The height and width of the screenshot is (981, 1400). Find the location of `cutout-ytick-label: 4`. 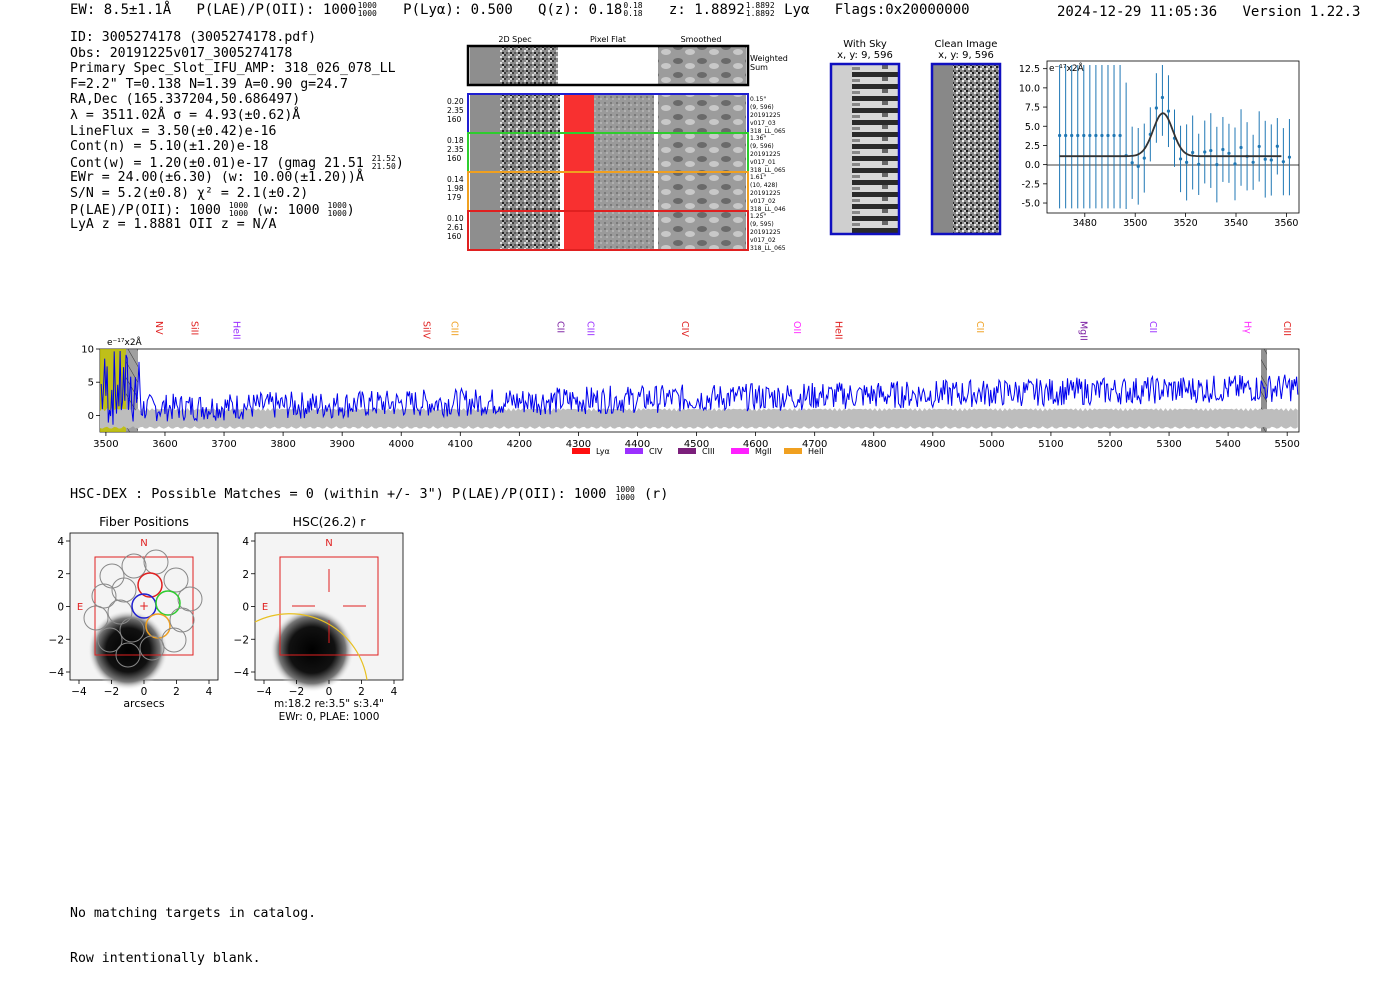

cutout-ytick-label: 4 is located at coordinates (60, 542).